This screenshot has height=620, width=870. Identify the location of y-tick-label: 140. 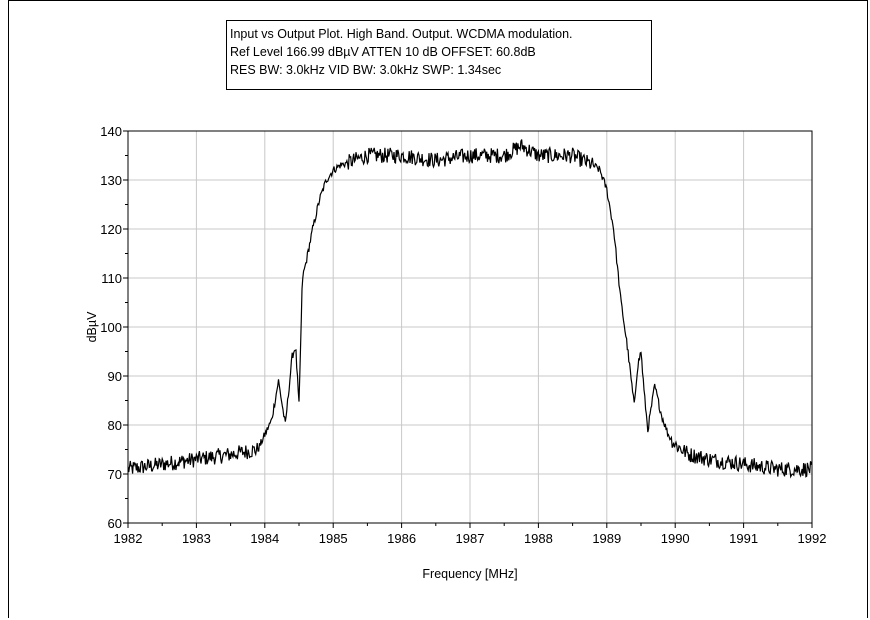
(111, 131).